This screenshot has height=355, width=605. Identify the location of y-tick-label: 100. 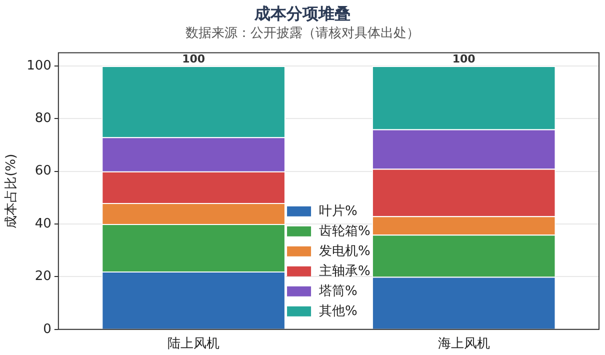
(39, 66).